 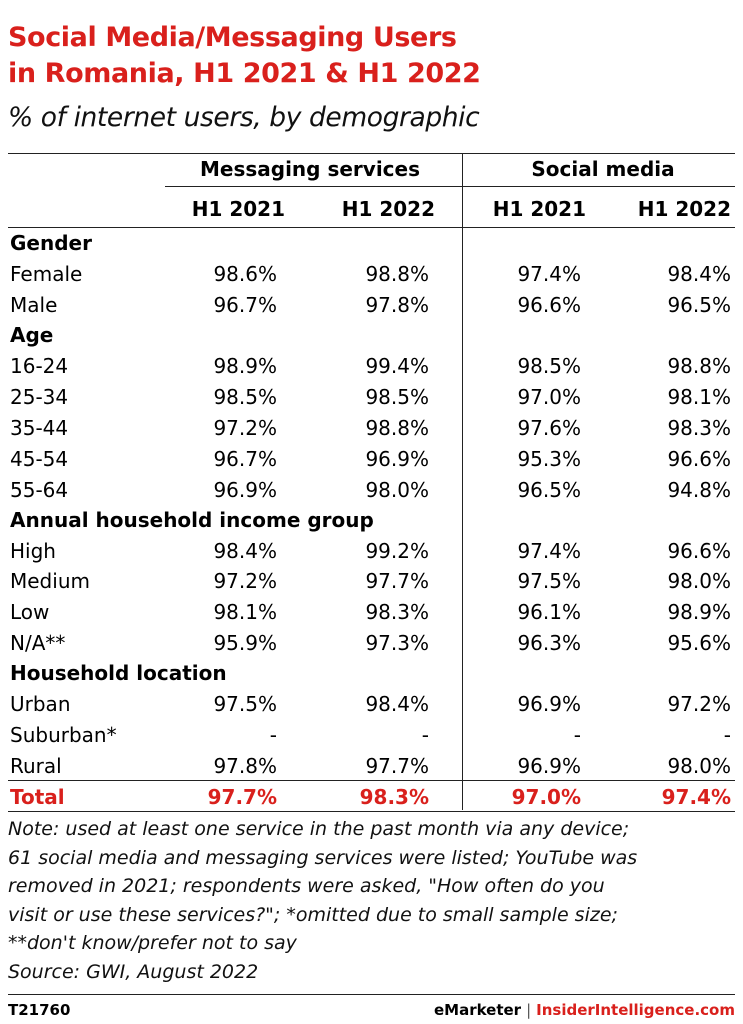 I want to click on chart-subtitle: % of internet users, by demographic, so click(x=244, y=117).